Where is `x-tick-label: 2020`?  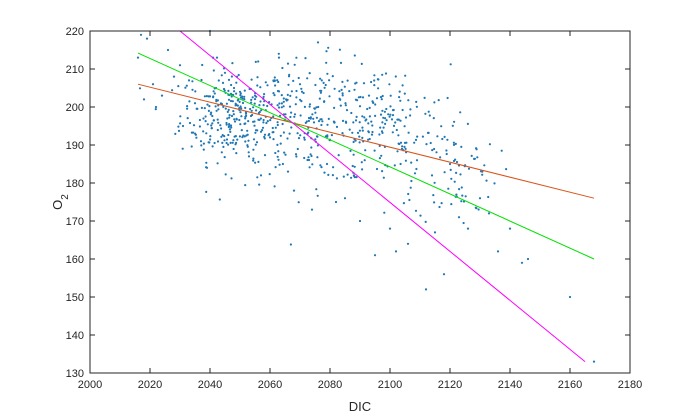 x-tick-label: 2020 is located at coordinates (150, 385).